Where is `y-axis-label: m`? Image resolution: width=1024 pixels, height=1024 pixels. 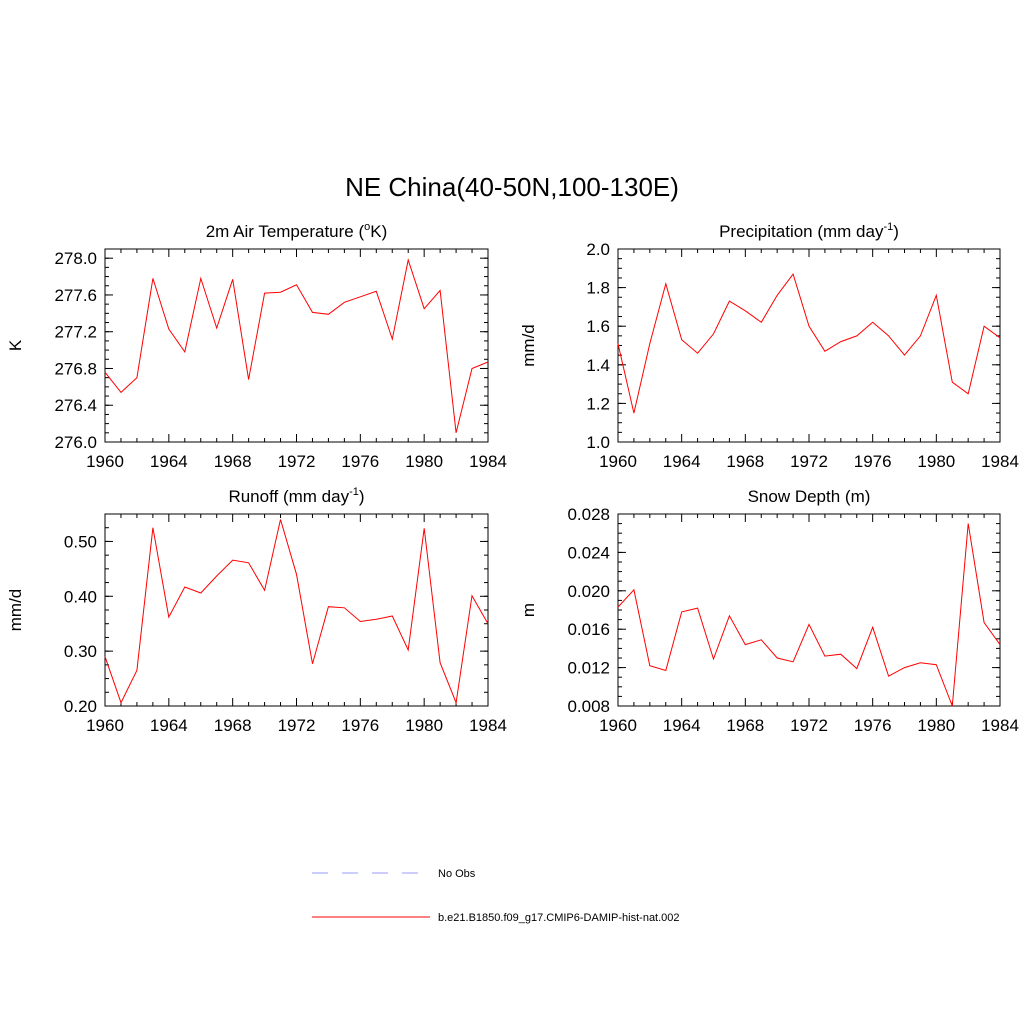 y-axis-label: m is located at coordinates (528, 610).